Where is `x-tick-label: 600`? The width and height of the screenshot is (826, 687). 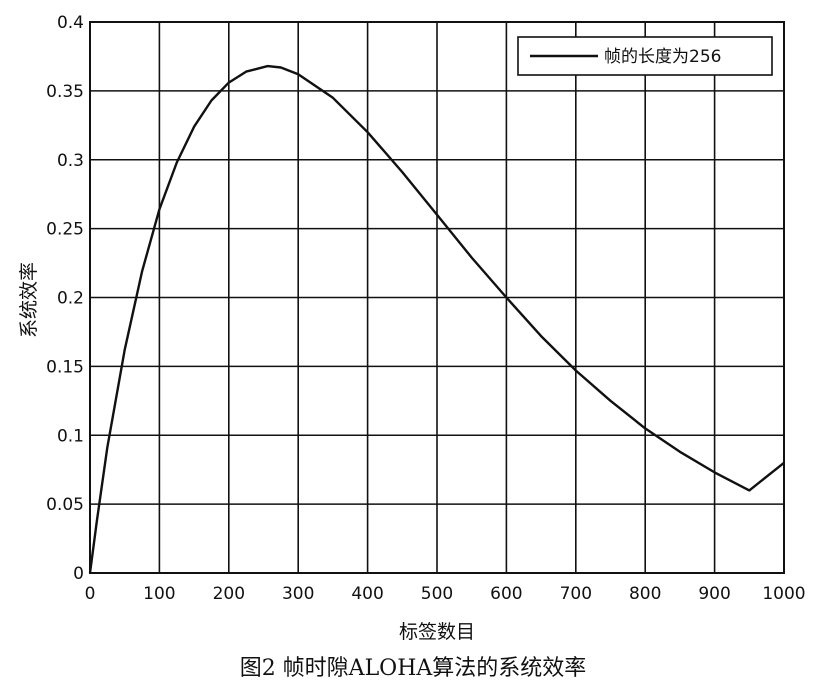 x-tick-label: 600 is located at coordinates (506, 594).